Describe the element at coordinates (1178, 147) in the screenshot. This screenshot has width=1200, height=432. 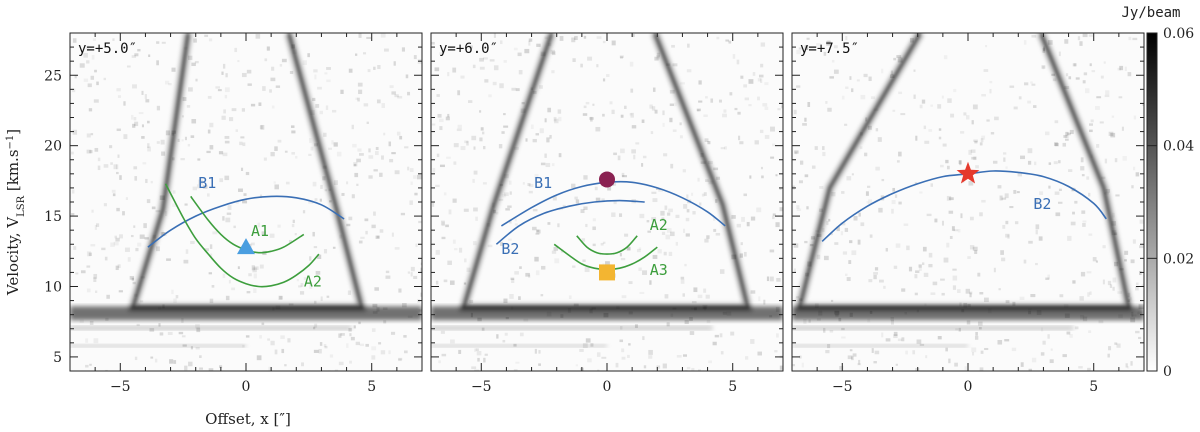
I see `colorbar-tick-label: 0.04` at that location.